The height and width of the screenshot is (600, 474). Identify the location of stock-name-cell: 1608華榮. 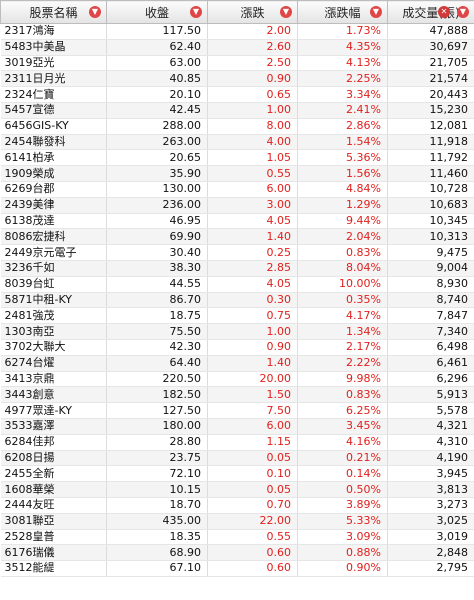
(53, 489).